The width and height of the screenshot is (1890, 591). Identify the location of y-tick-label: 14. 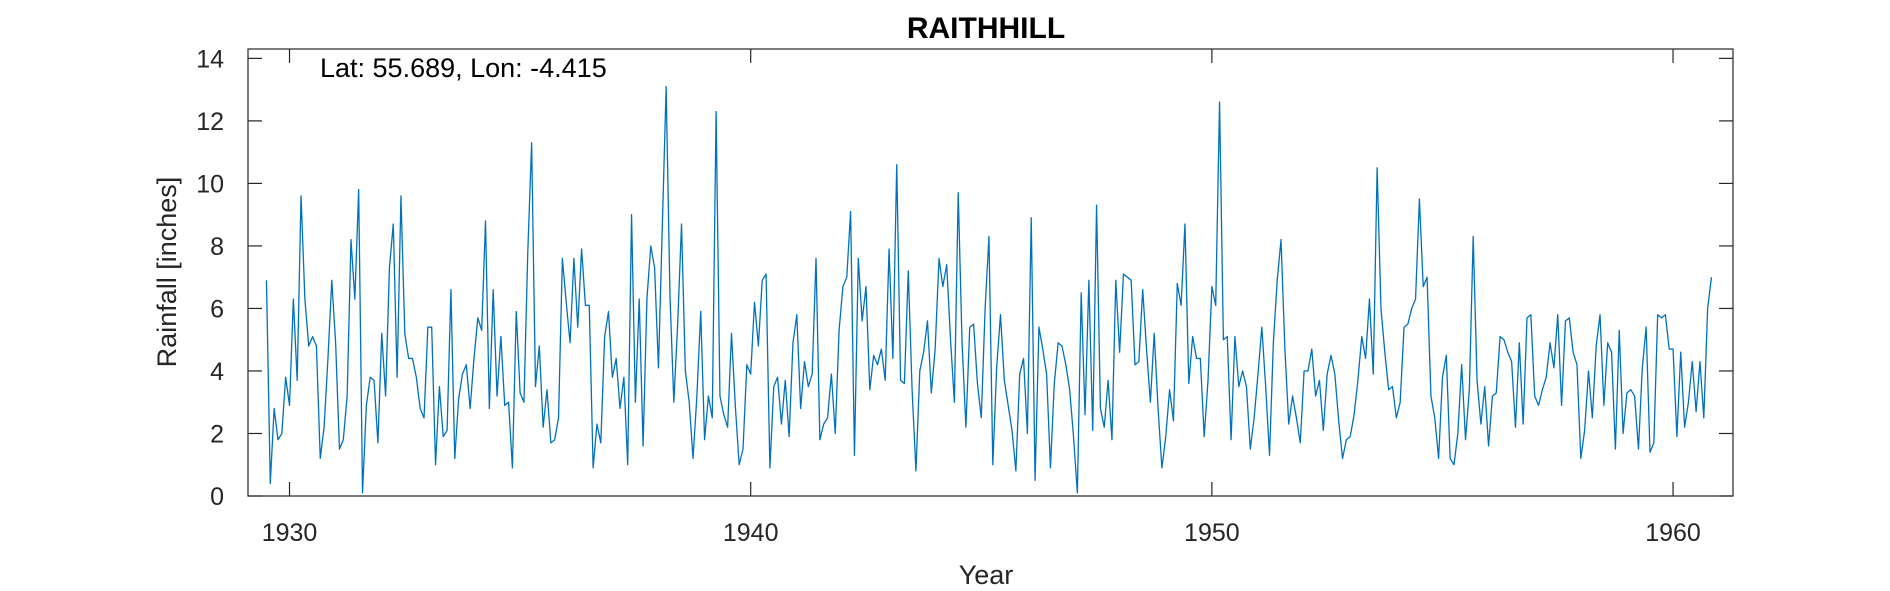
(210, 59).